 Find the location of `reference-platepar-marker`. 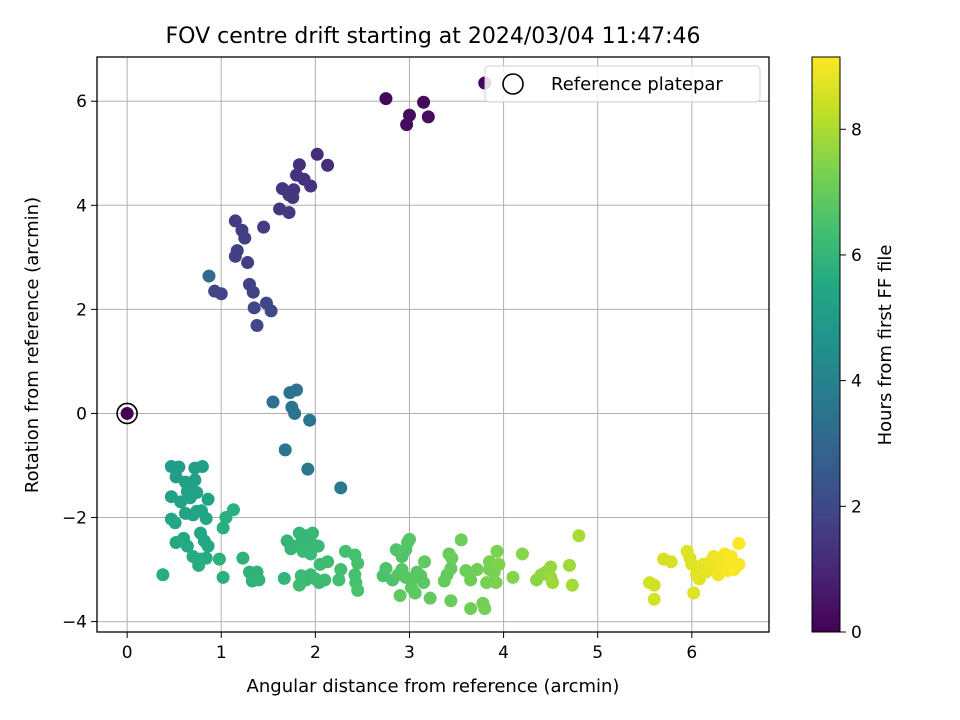

reference-platepar-marker is located at coordinates (127, 413).